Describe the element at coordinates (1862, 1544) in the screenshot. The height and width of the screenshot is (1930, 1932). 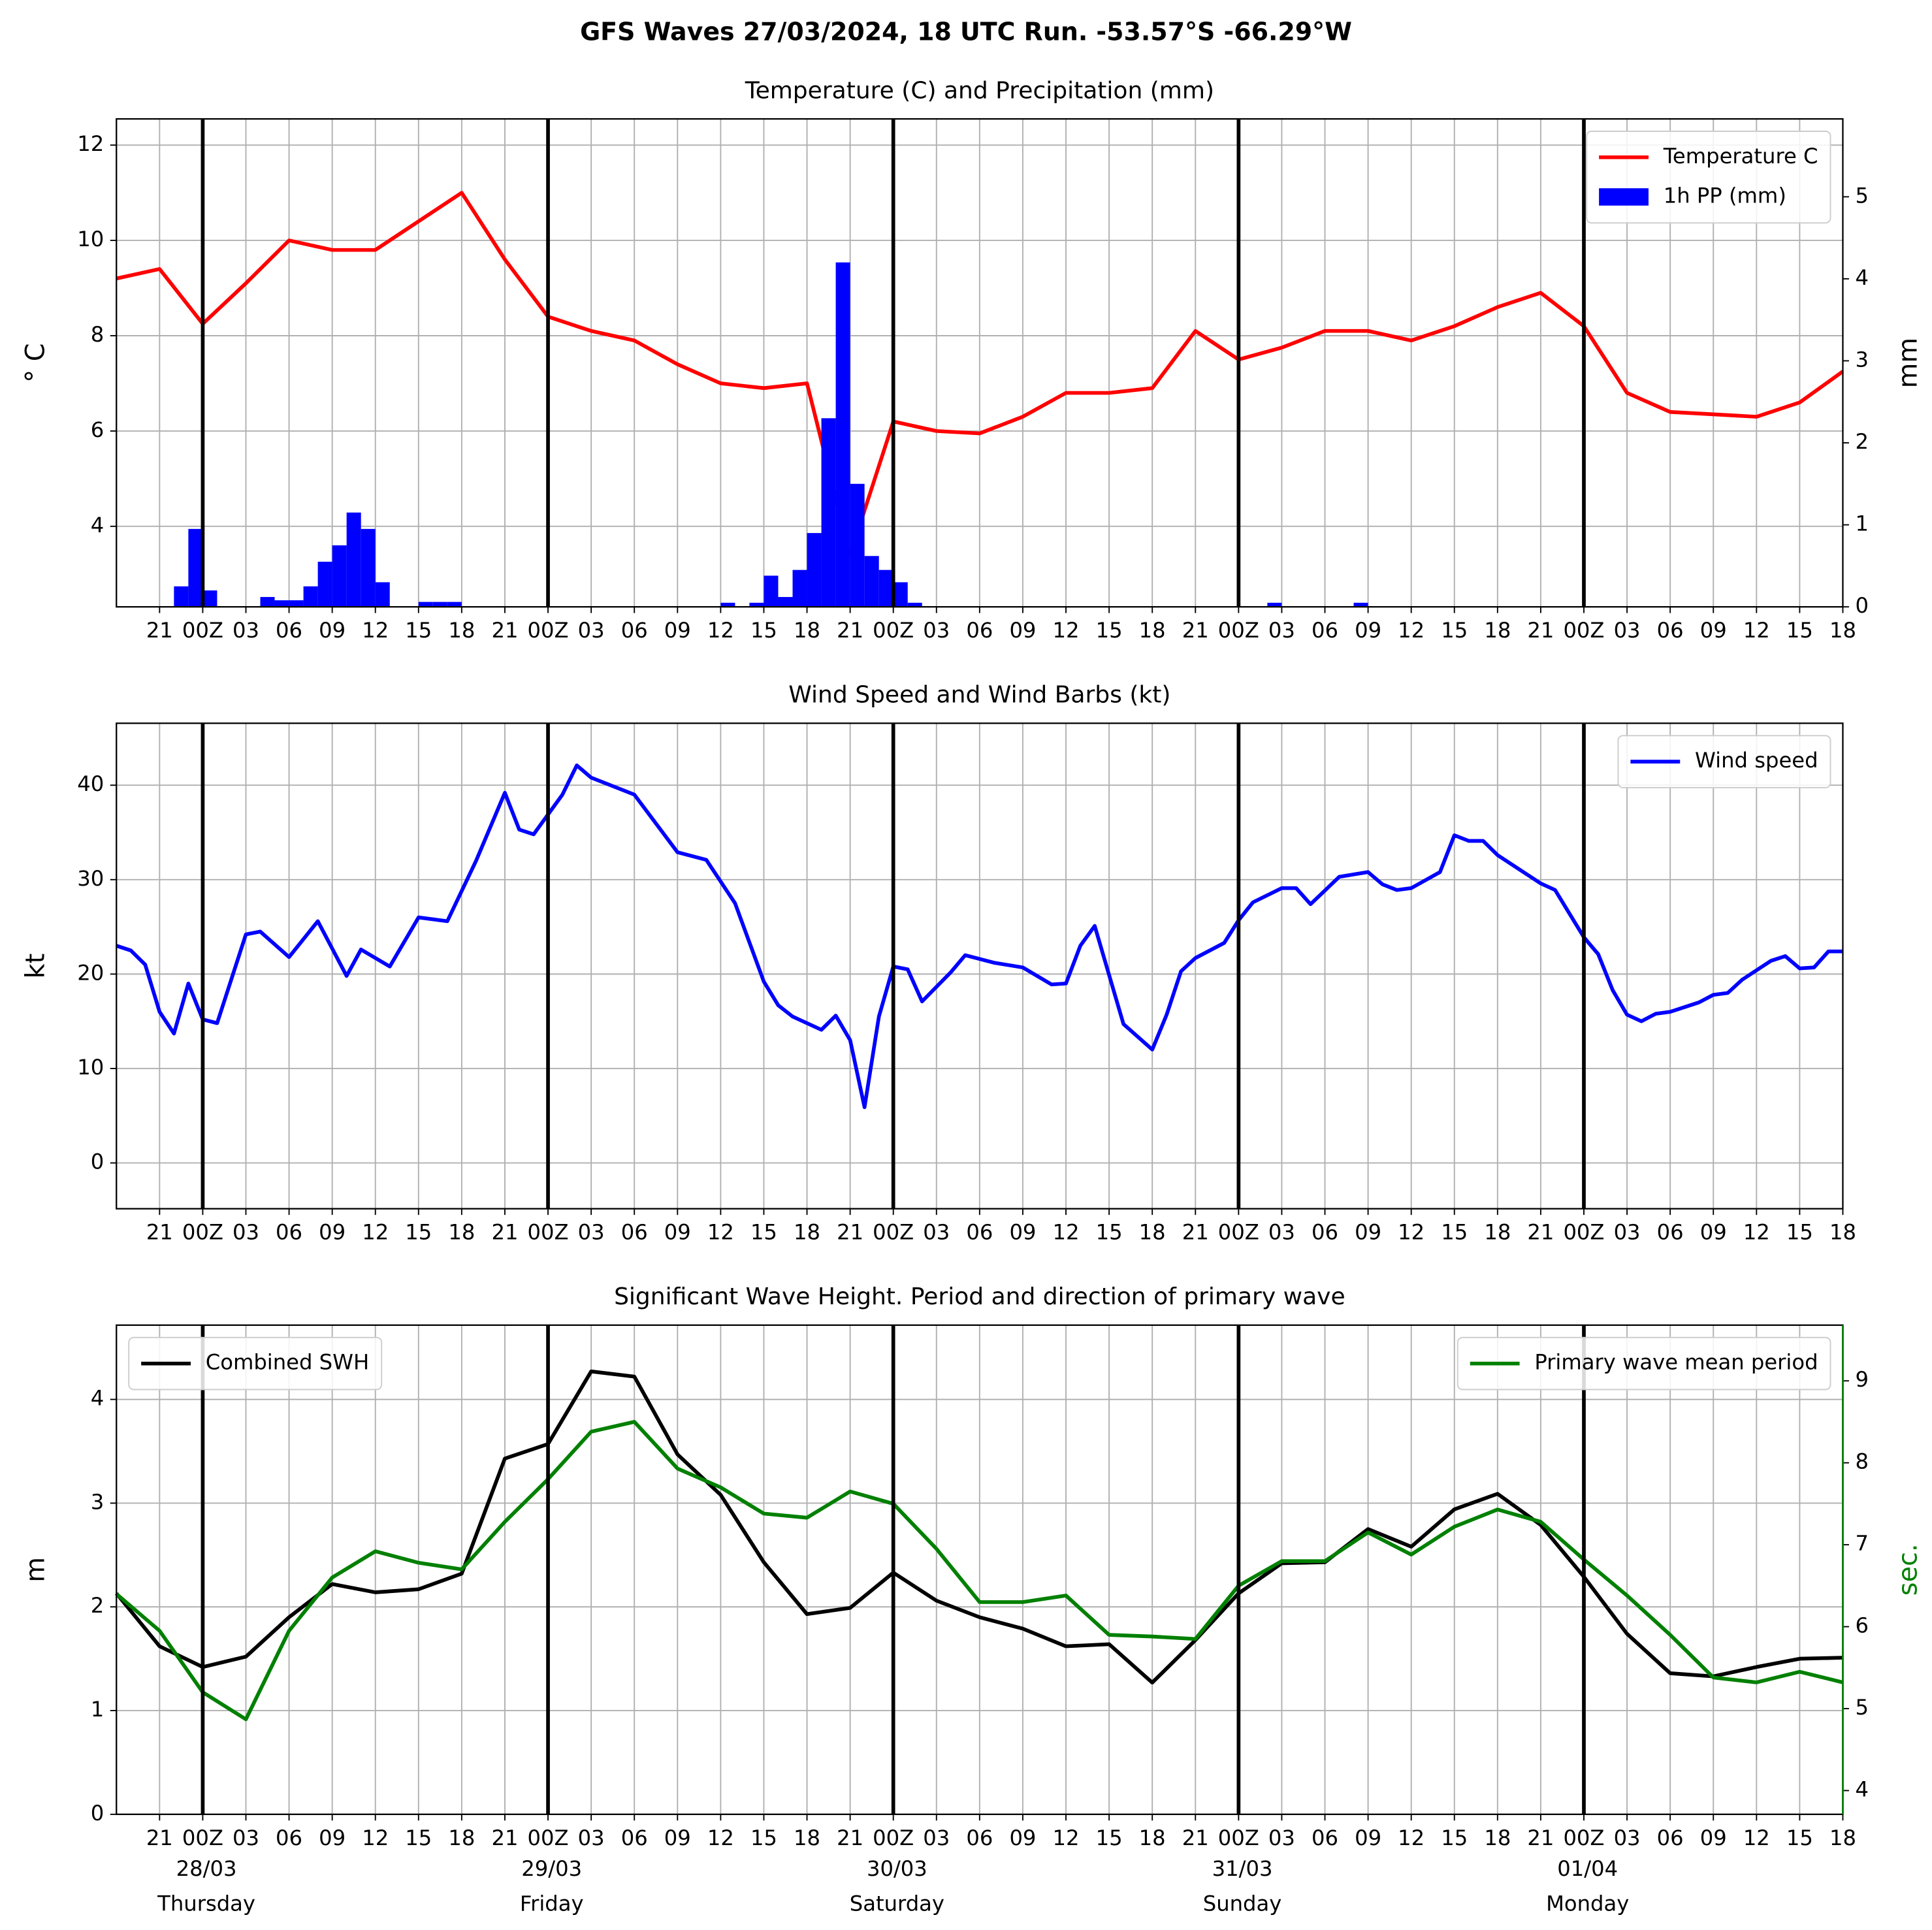
I see `y2-tick-label: 7` at that location.